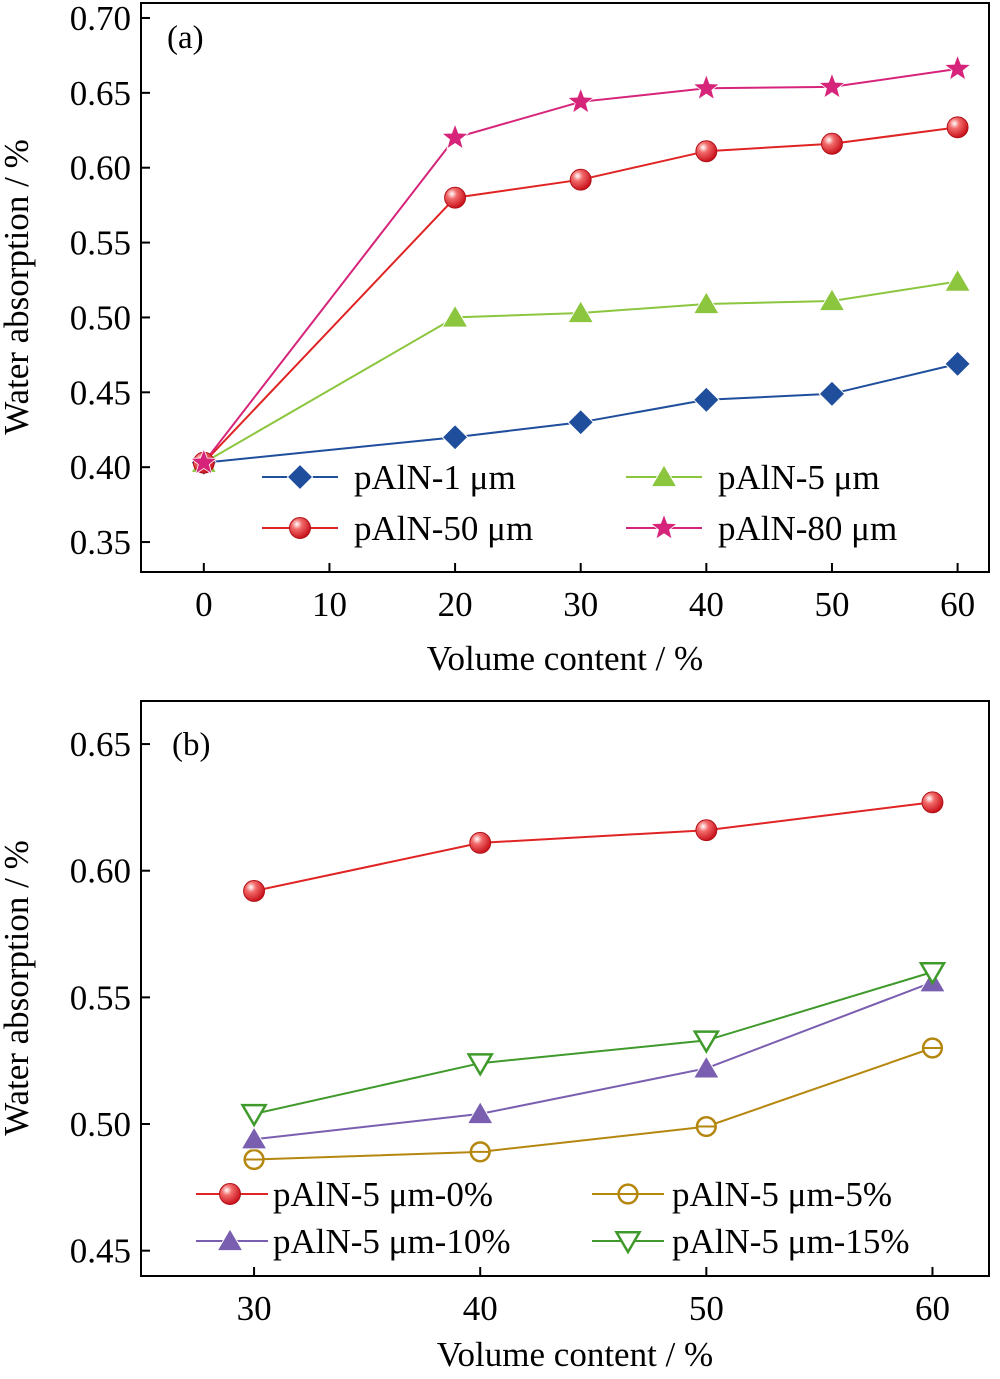 The width and height of the screenshot is (1000, 1379). Describe the element at coordinates (100, 392) in the screenshot. I see `y-tick-label-a-2: 0.45` at that location.